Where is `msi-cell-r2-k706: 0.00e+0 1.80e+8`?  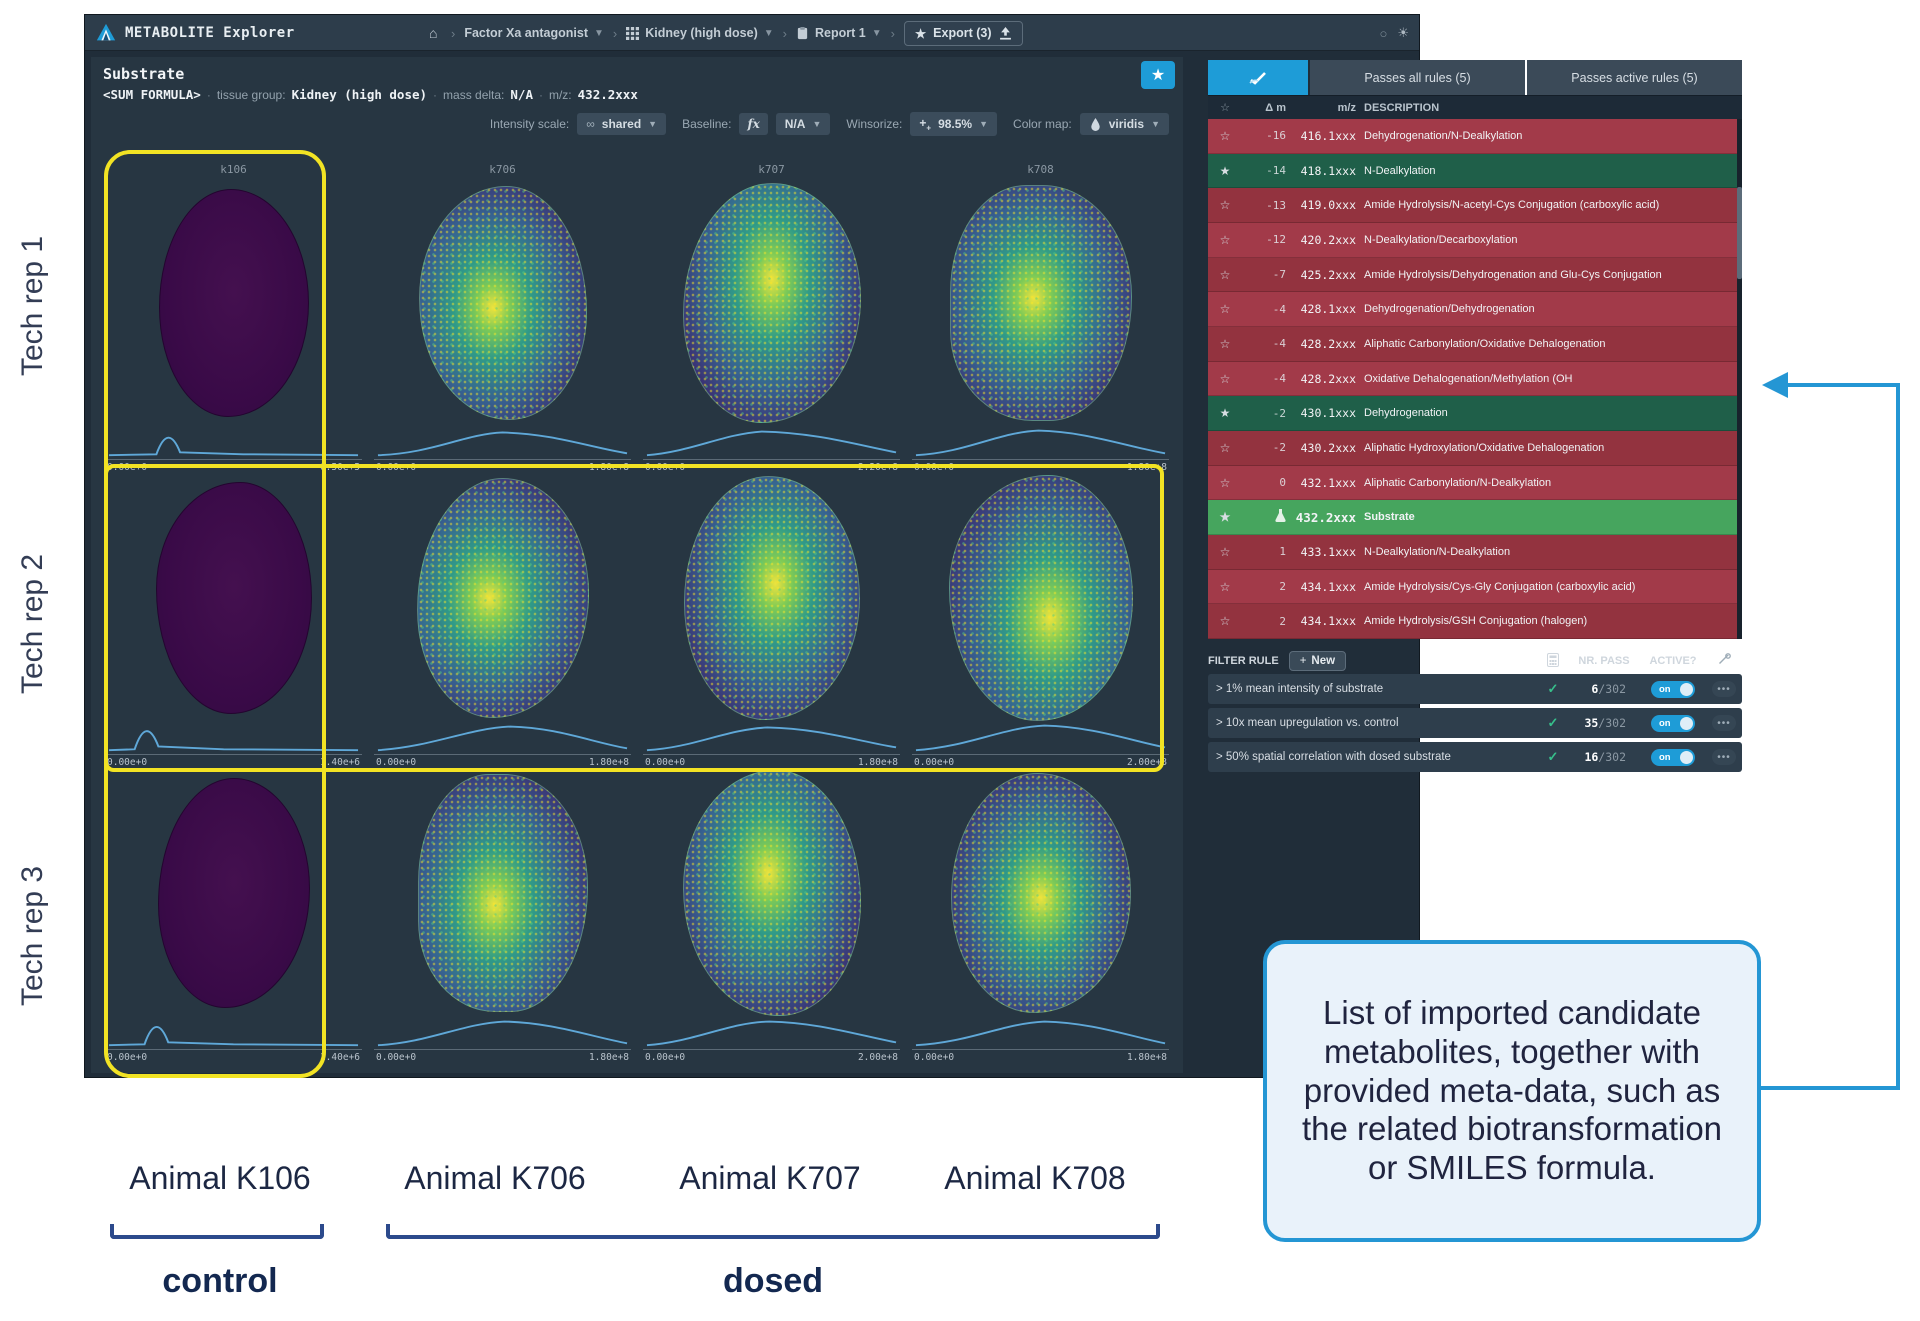 msi-cell-r2-k706: 0.00e+0 1.80e+8 is located at coordinates (502, 623).